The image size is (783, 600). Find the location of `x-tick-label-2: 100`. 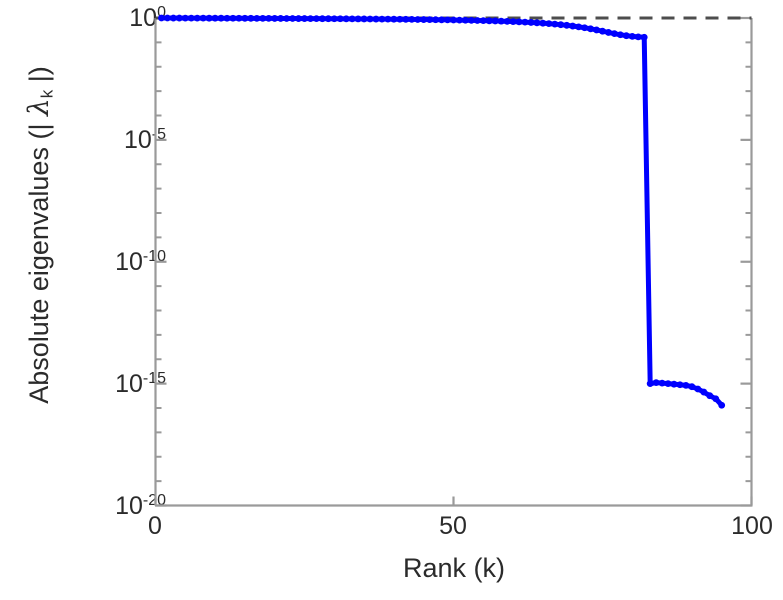

x-tick-label-2: 100 is located at coordinates (752, 526).